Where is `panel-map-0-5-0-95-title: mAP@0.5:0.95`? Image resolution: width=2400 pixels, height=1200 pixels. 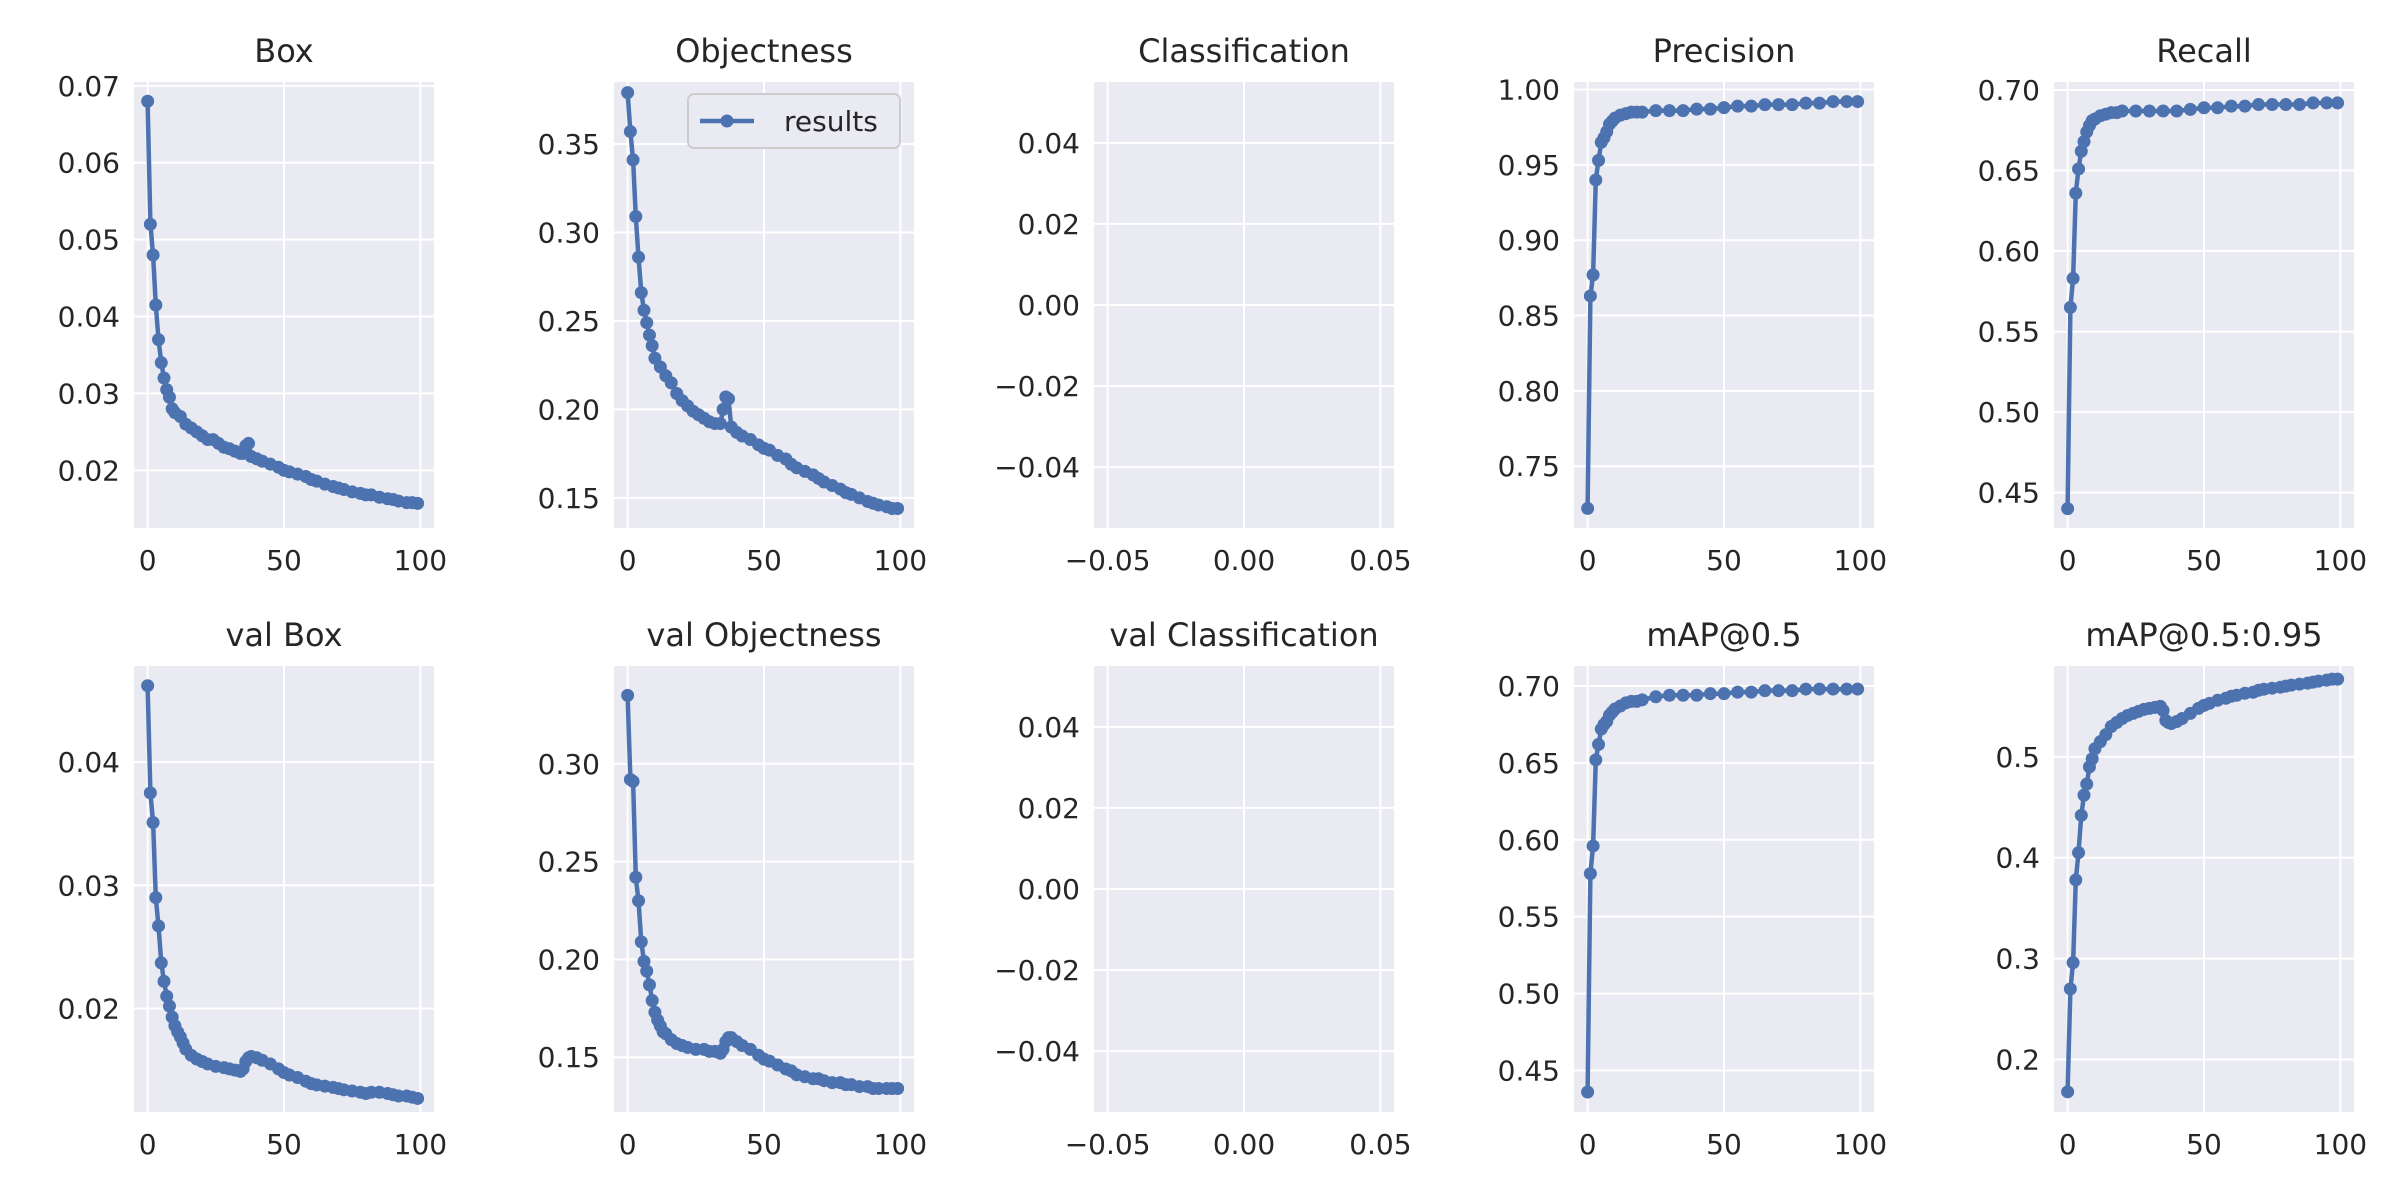 panel-map-0-5-0-95-title: mAP@0.5:0.95 is located at coordinates (2203, 635).